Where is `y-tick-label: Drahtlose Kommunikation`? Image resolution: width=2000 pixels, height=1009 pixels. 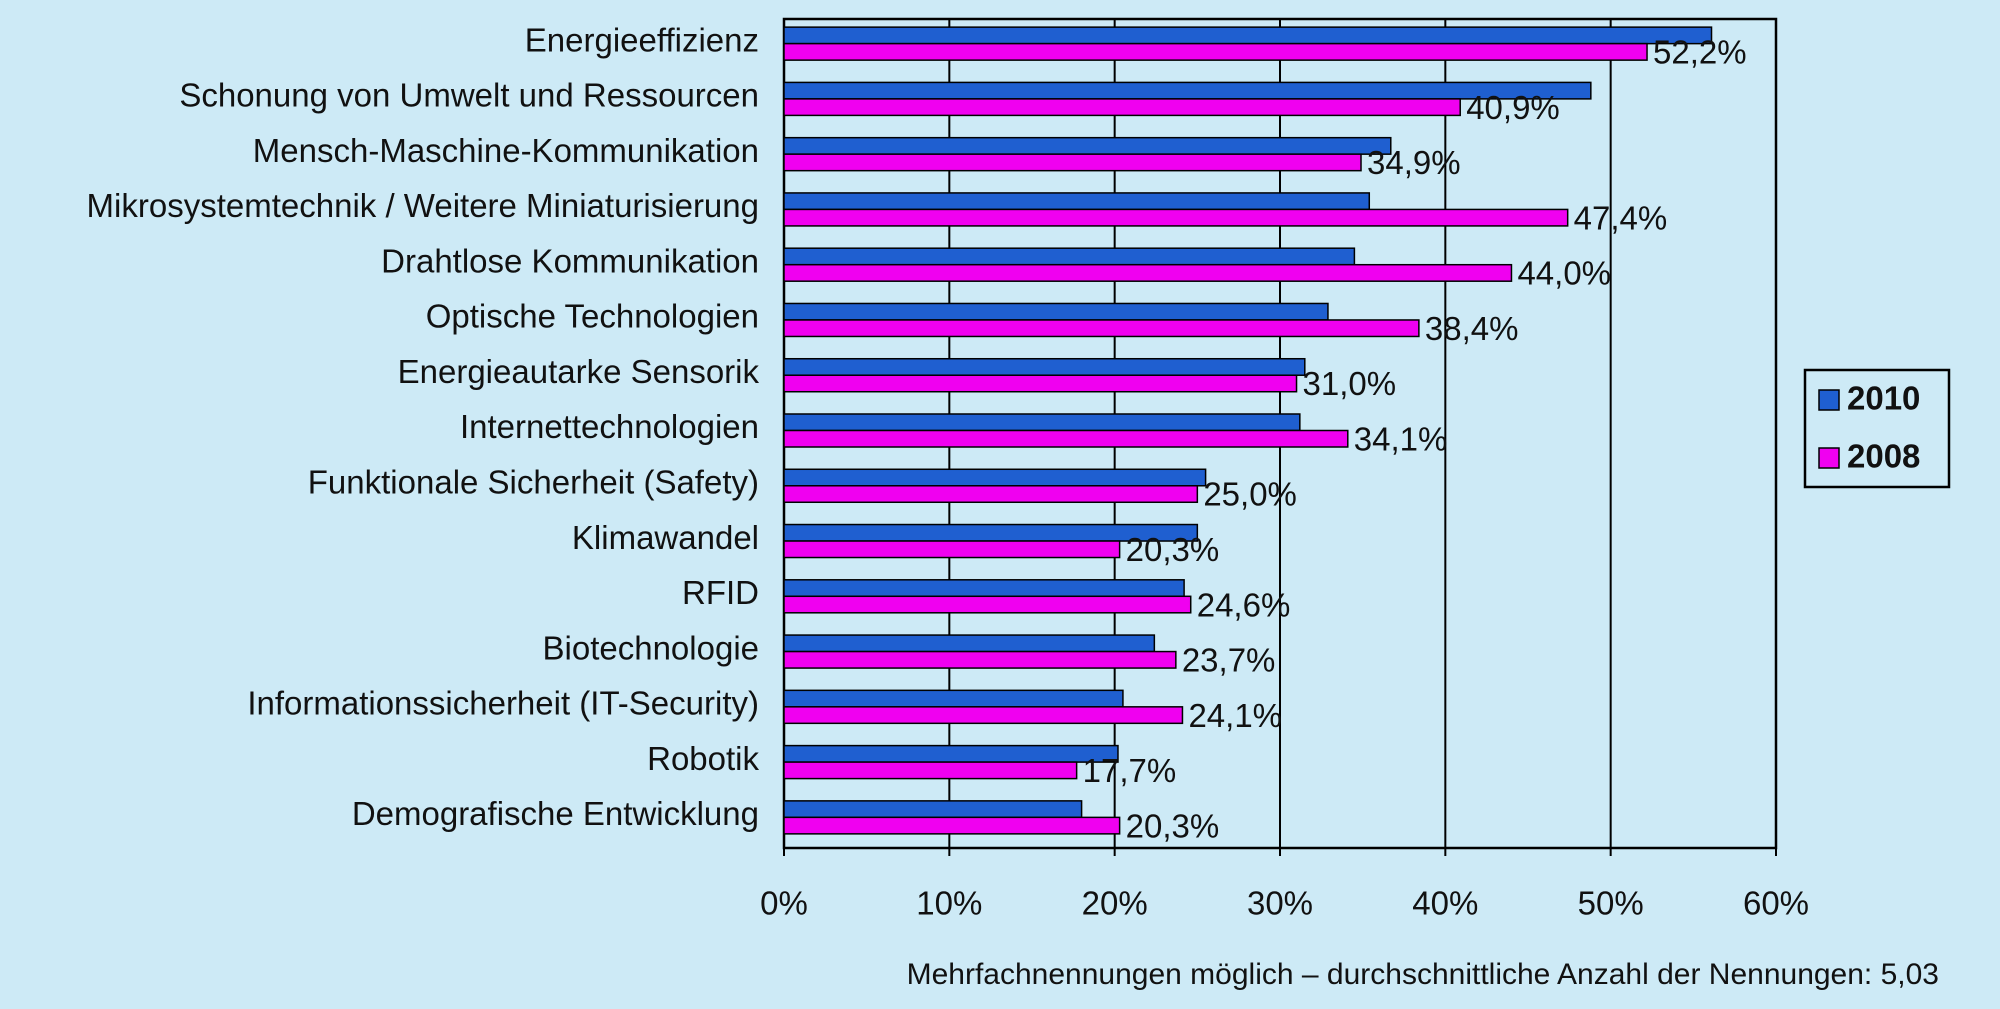
y-tick-label: Drahtlose Kommunikation is located at coordinates (570, 260).